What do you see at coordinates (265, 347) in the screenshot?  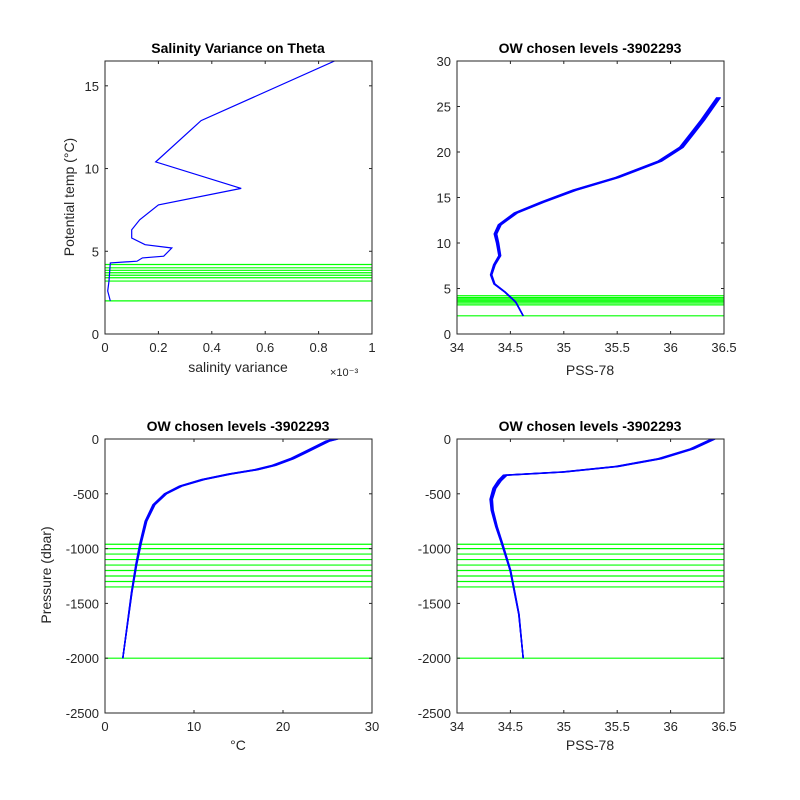 I see `x-tick-label: 0.6` at bounding box center [265, 347].